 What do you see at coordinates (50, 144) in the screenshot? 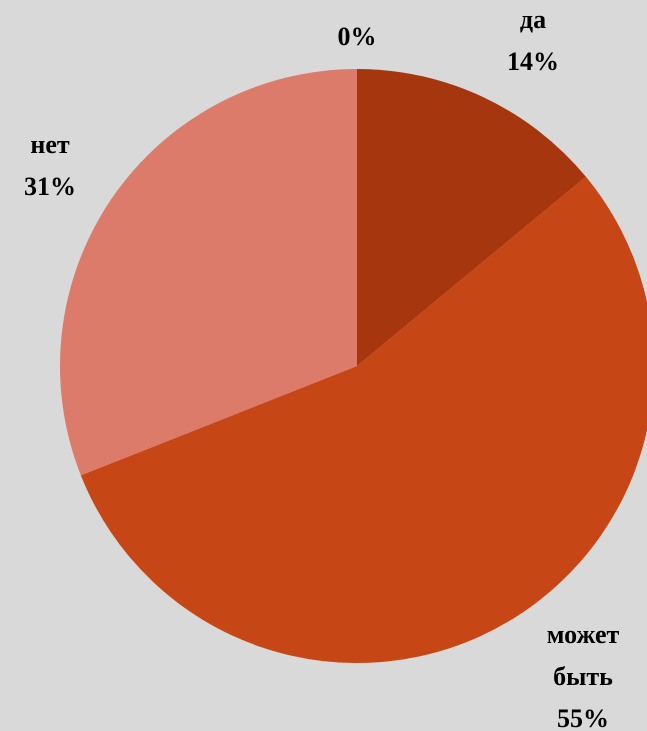
I see `category-label: нет` at bounding box center [50, 144].